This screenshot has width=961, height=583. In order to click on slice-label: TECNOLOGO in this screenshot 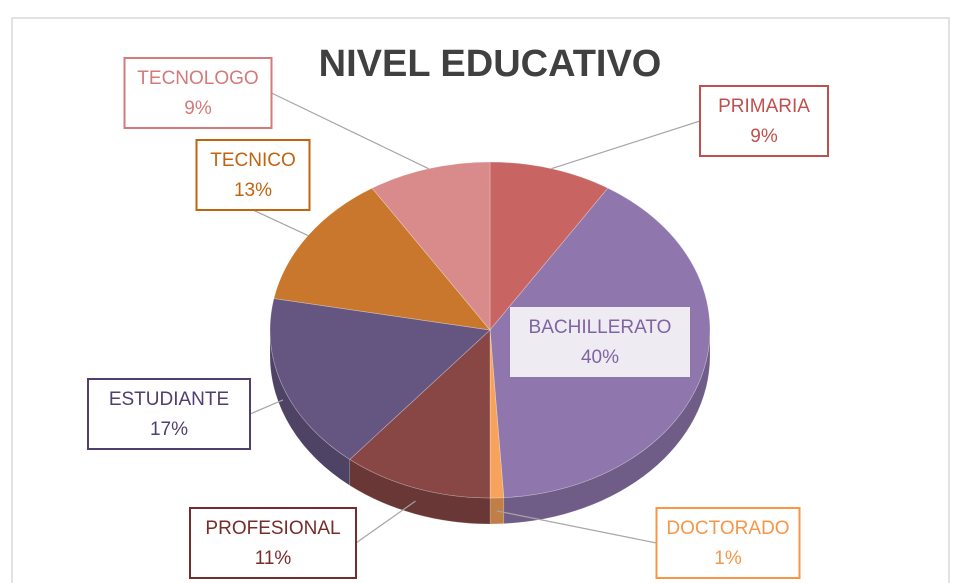, I will do `click(197, 78)`.